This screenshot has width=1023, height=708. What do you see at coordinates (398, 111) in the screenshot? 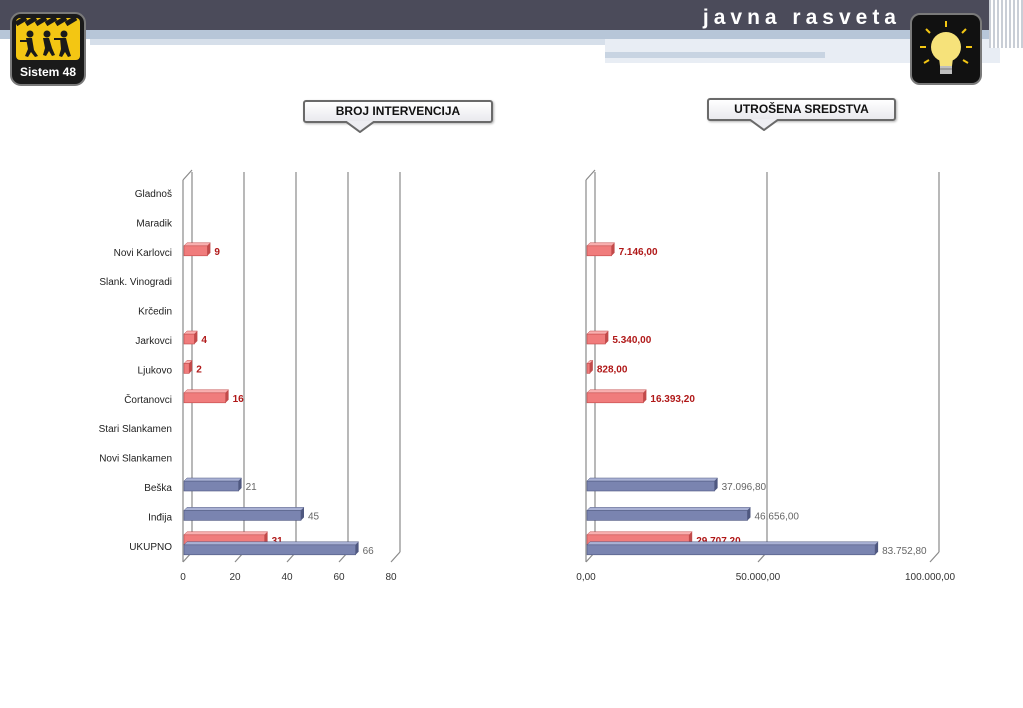
I see `callout-left-label: BROJ INTERVENCIJA` at bounding box center [398, 111].